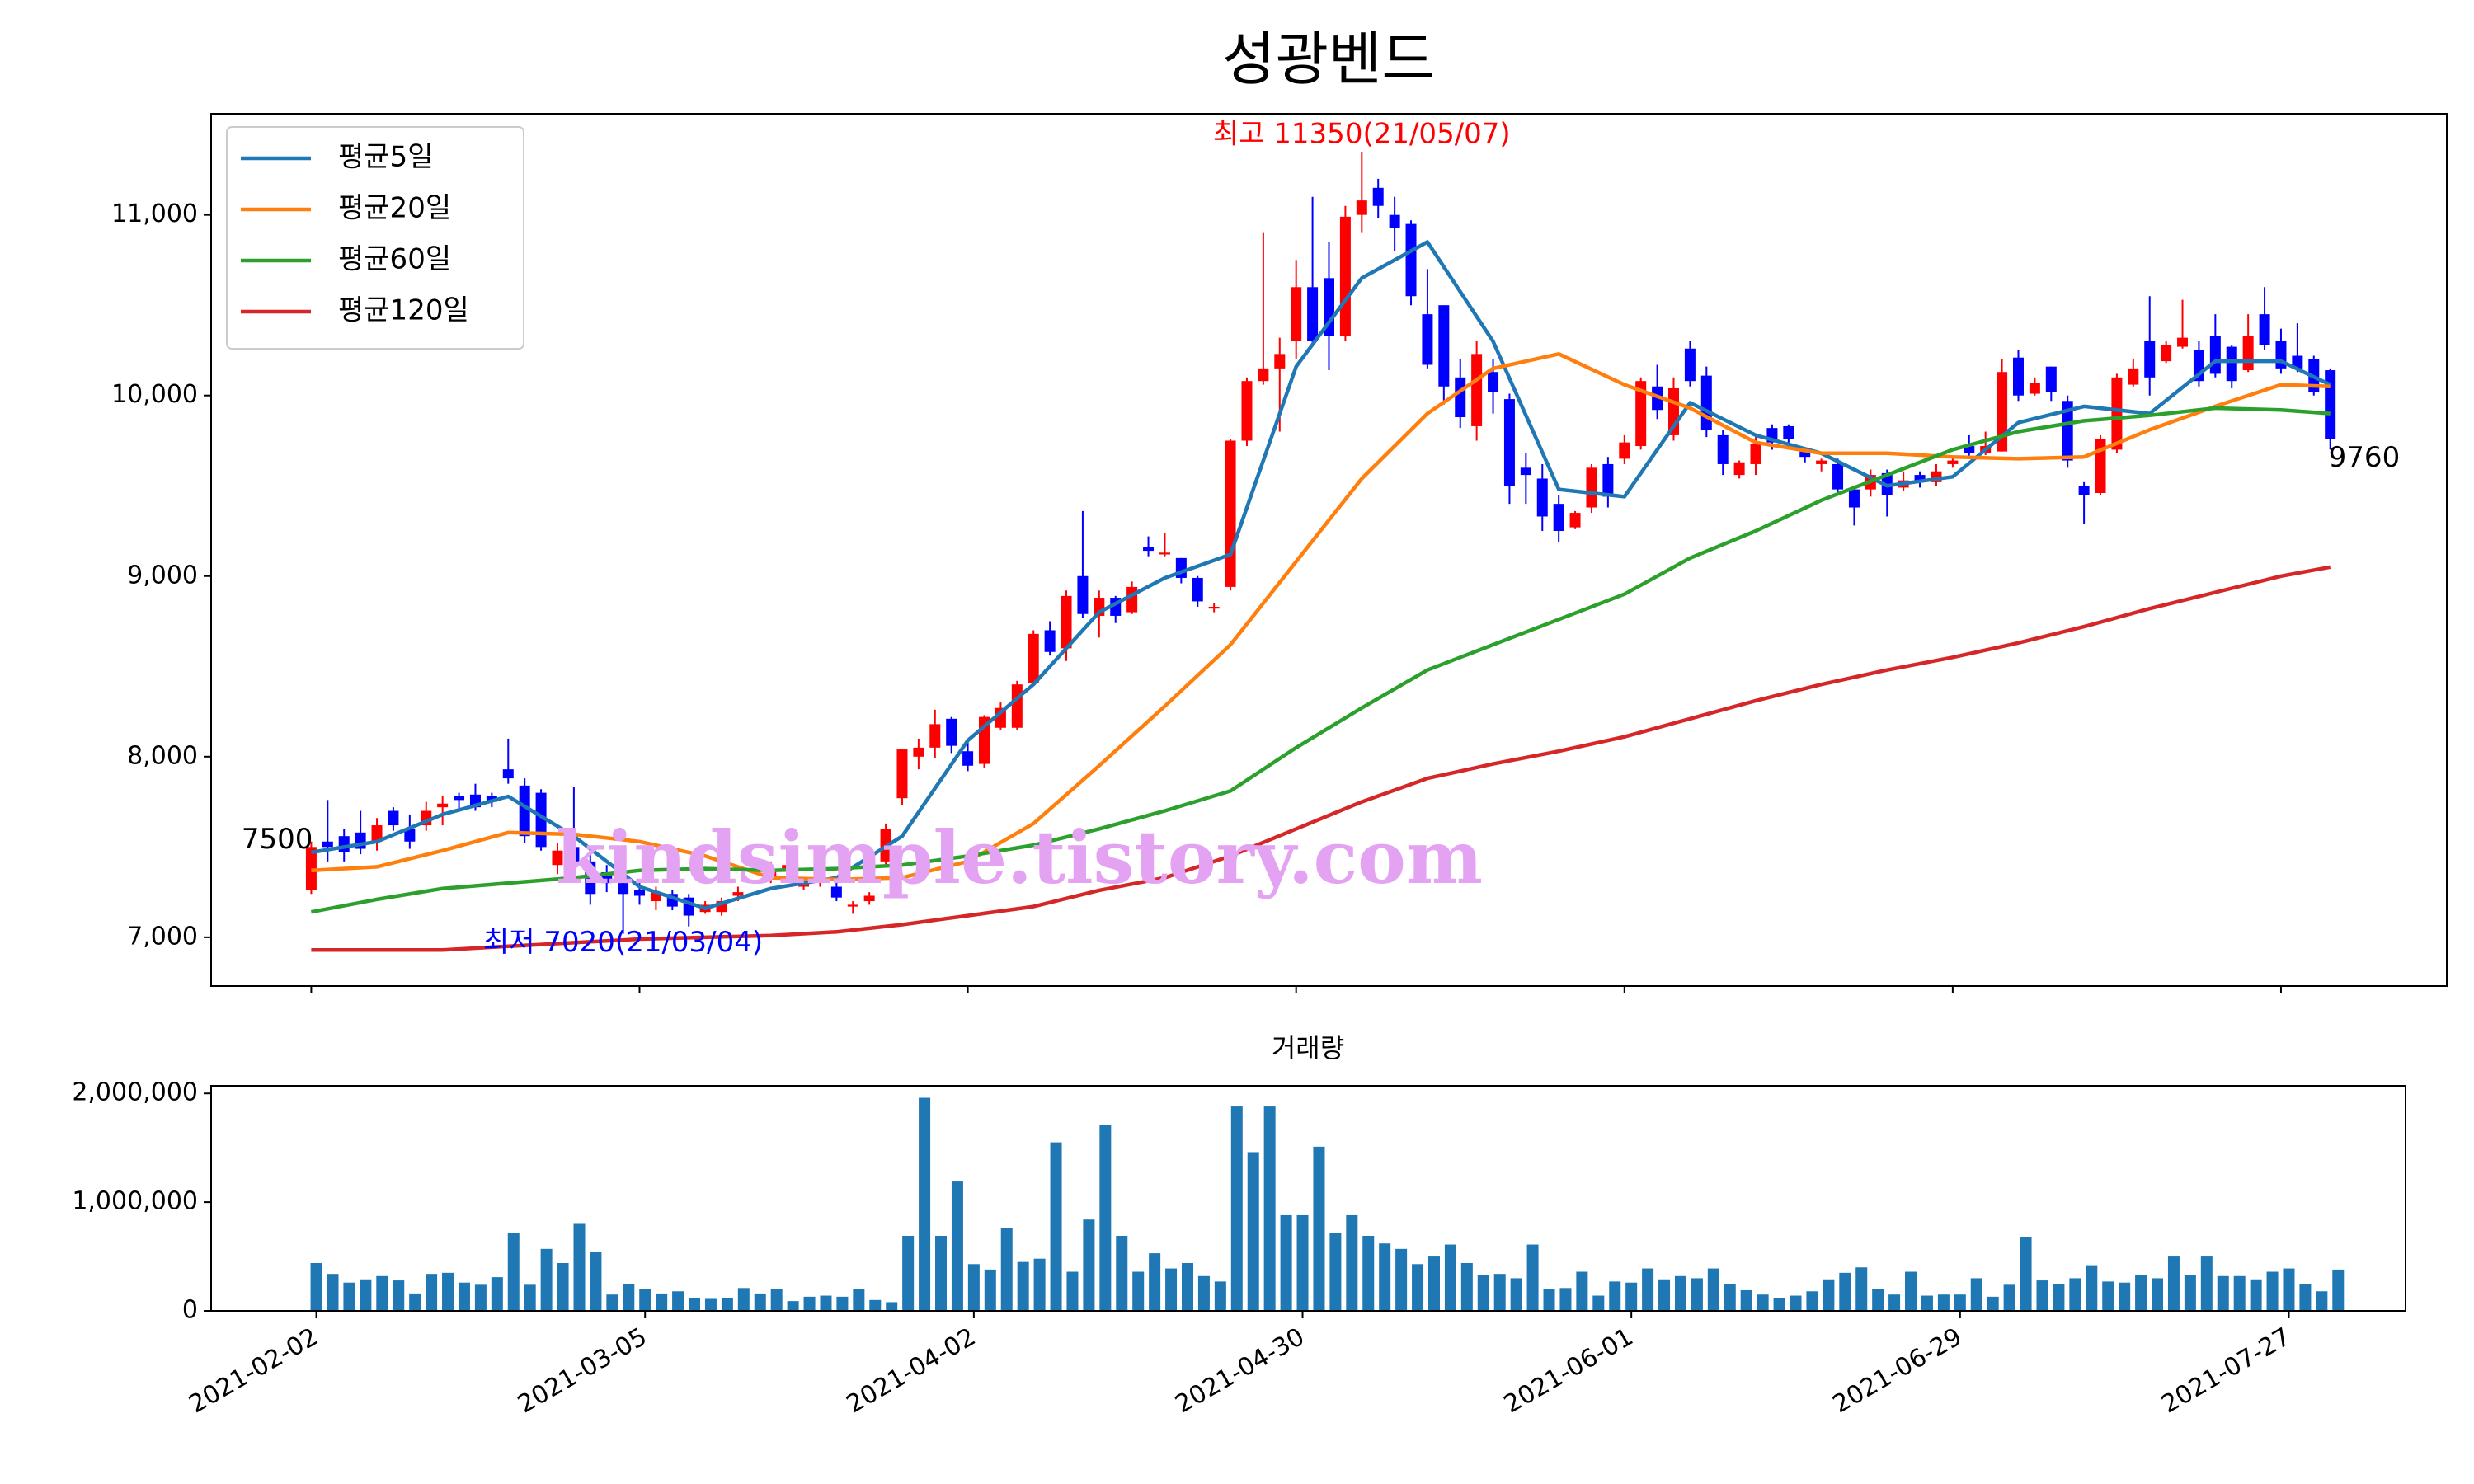 This screenshot has height=1484, width=2474. Describe the element at coordinates (394, 208) in the screenshot. I see `legend-label: 평균20일` at that location.